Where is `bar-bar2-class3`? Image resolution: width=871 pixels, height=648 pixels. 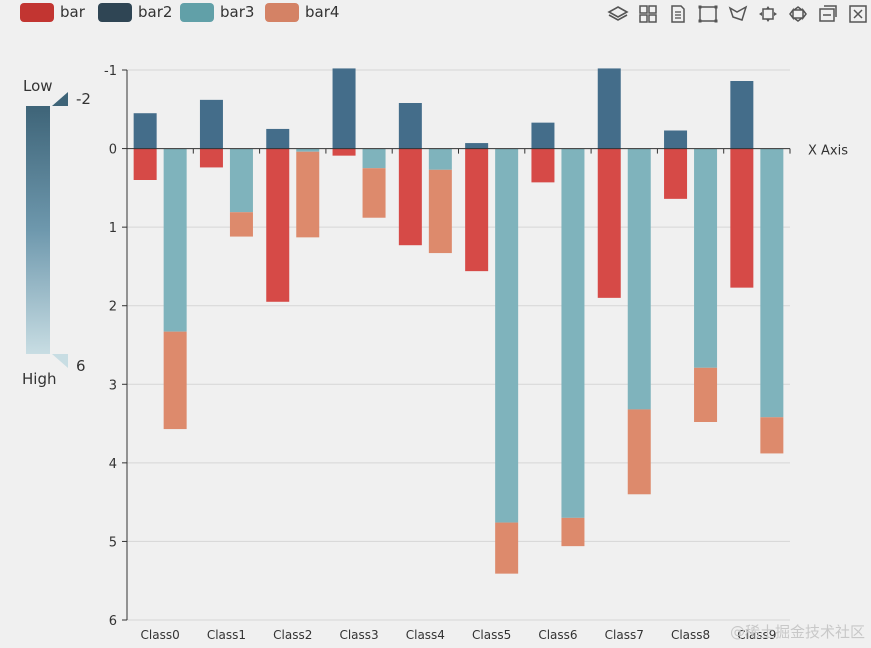 bar-bar2-class3 is located at coordinates (344, 108).